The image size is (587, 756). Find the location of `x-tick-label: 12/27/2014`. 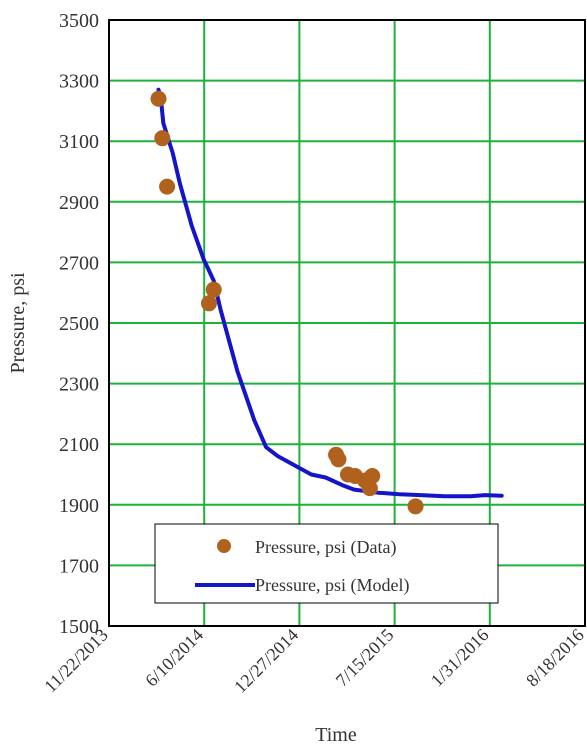

x-tick-label: 12/27/2014 is located at coordinates (266, 661).